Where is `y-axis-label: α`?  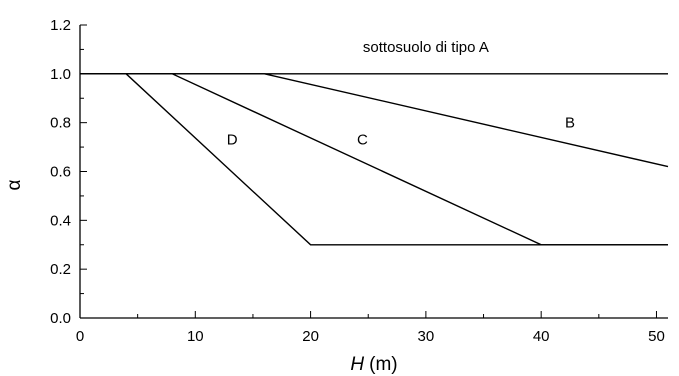 y-axis-label: α is located at coordinates (14, 184).